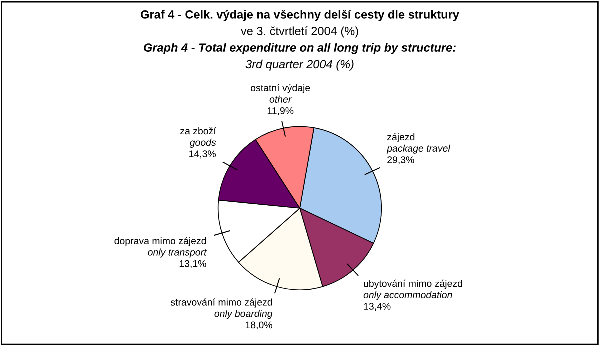 This screenshot has height=346, width=600. I want to click on data-label: 11,9%, so click(281, 112).